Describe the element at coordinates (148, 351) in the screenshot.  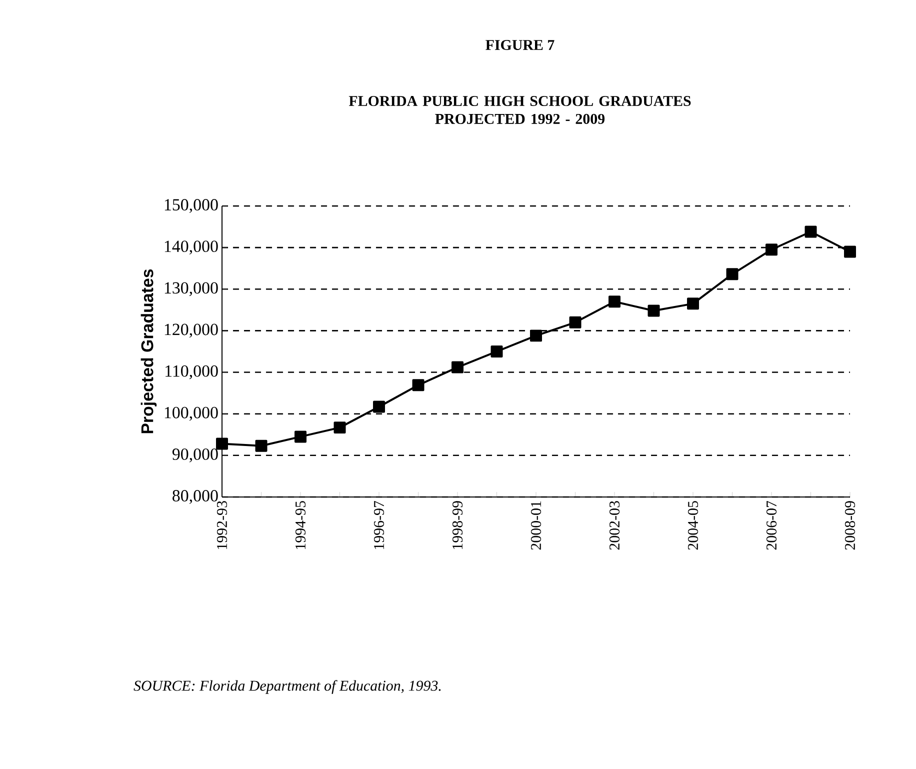
I see `y-axis-title: Projected Graduates` at that location.